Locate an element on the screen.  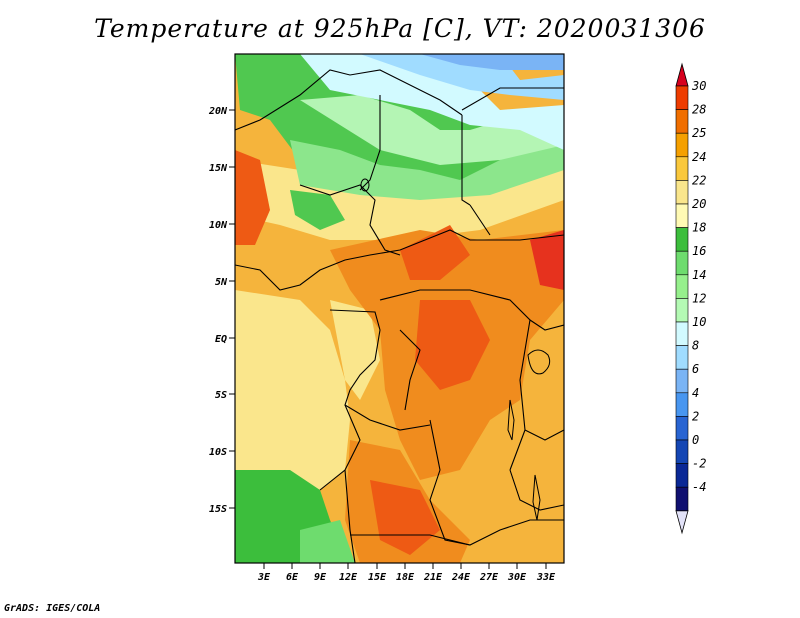
lon-label: 30E is located at coordinates (517, 577).